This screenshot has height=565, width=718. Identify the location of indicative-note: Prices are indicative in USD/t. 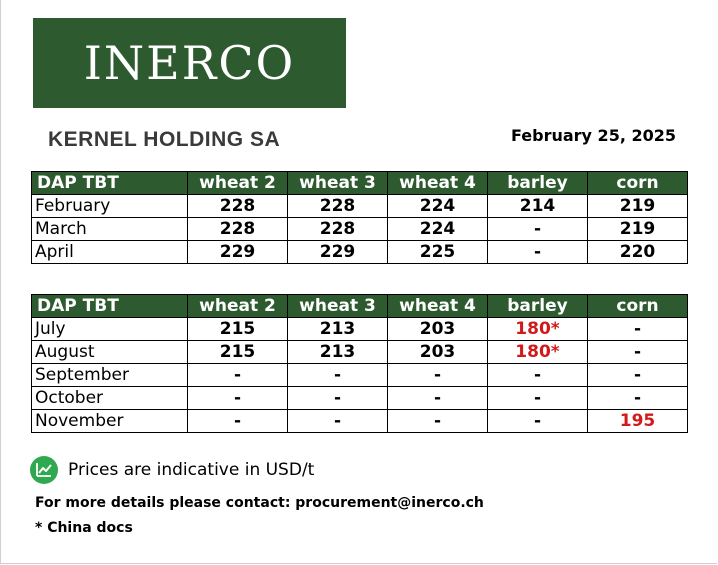
(172, 470).